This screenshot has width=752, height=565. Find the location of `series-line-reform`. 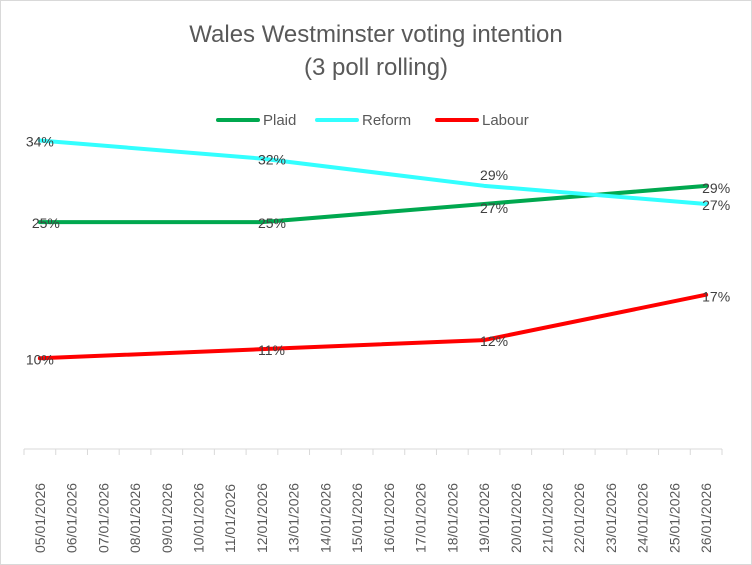

series-line-reform is located at coordinates (373, 172).